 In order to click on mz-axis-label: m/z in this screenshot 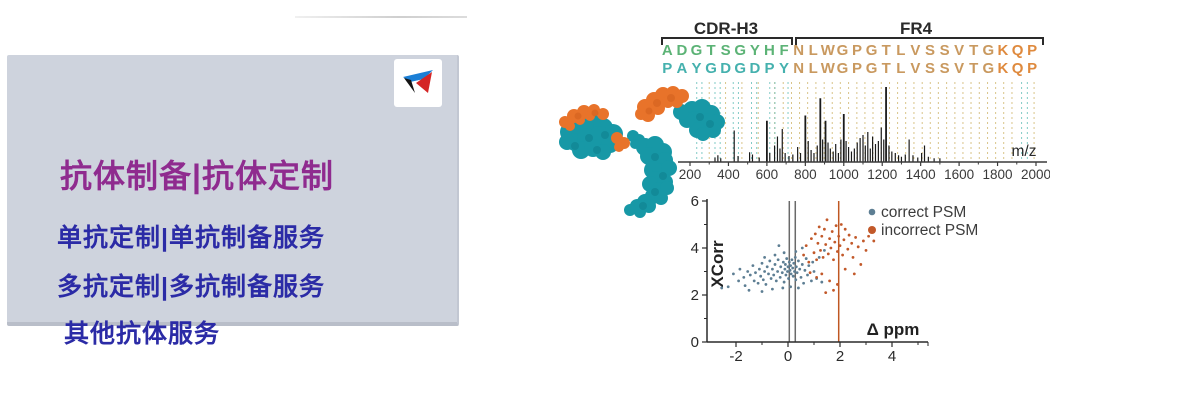, I will do `click(1024, 151)`.